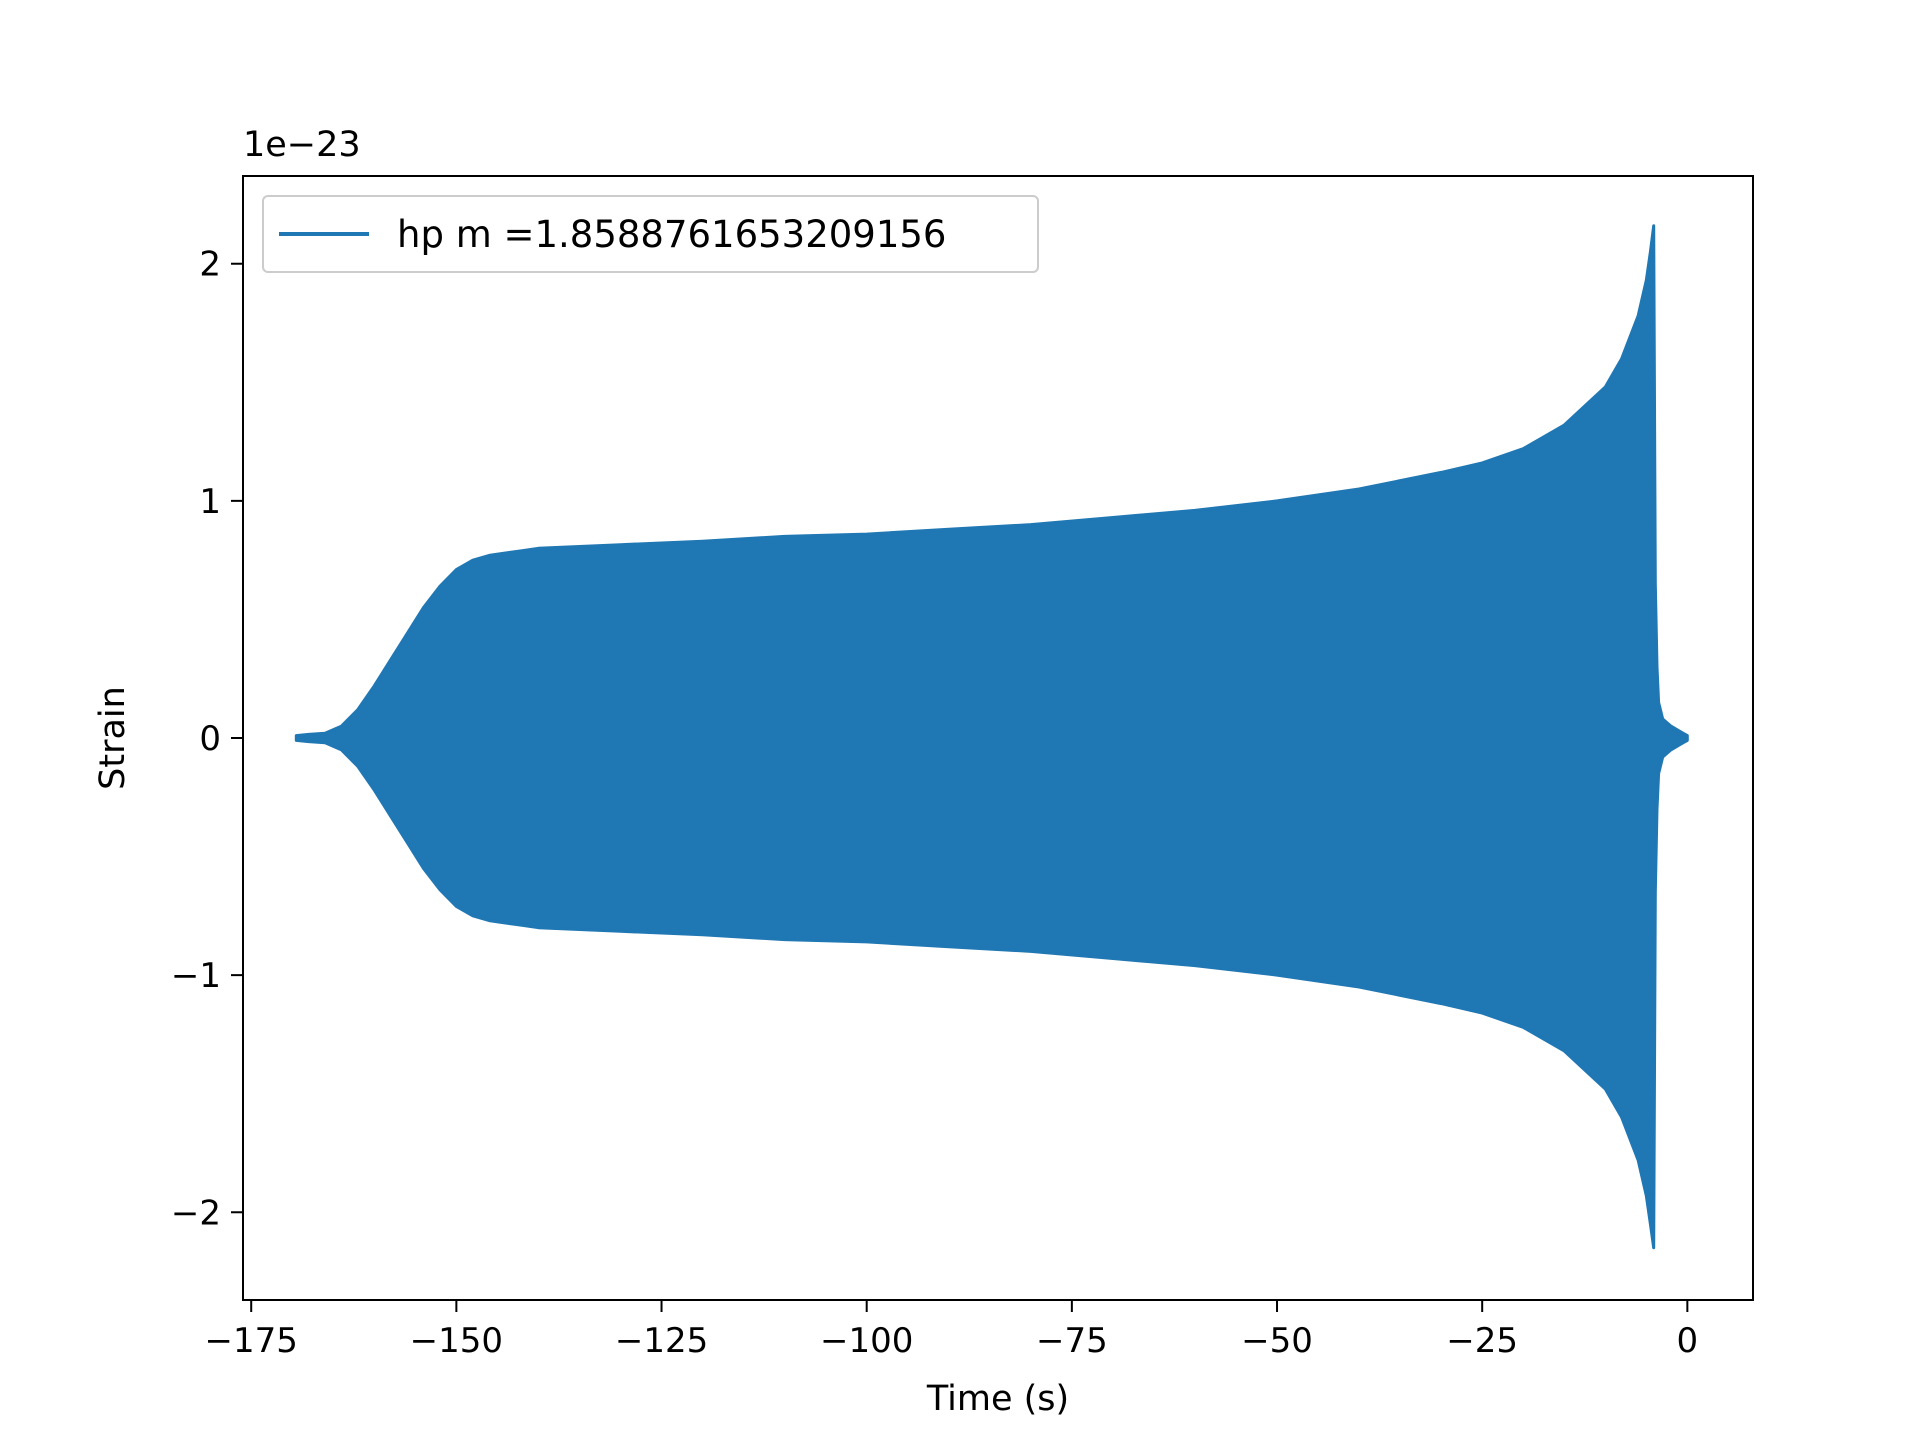 The height and width of the screenshot is (1440, 1920). I want to click on legend: hp m =1.8588761653209156, so click(650, 234).